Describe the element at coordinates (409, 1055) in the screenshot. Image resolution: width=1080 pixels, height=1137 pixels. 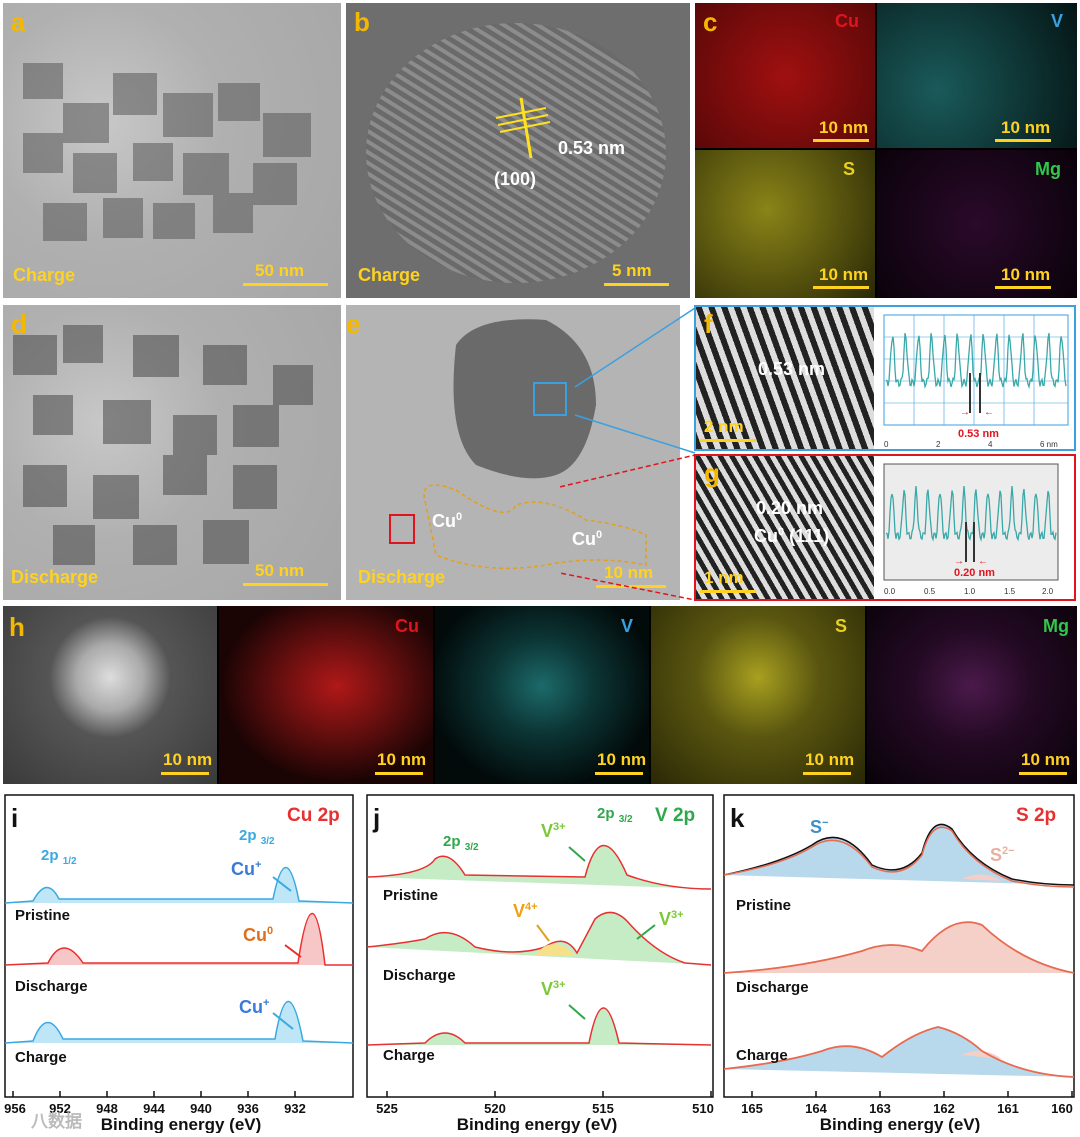
I see `panel-j-curve-charge: Charge` at that location.